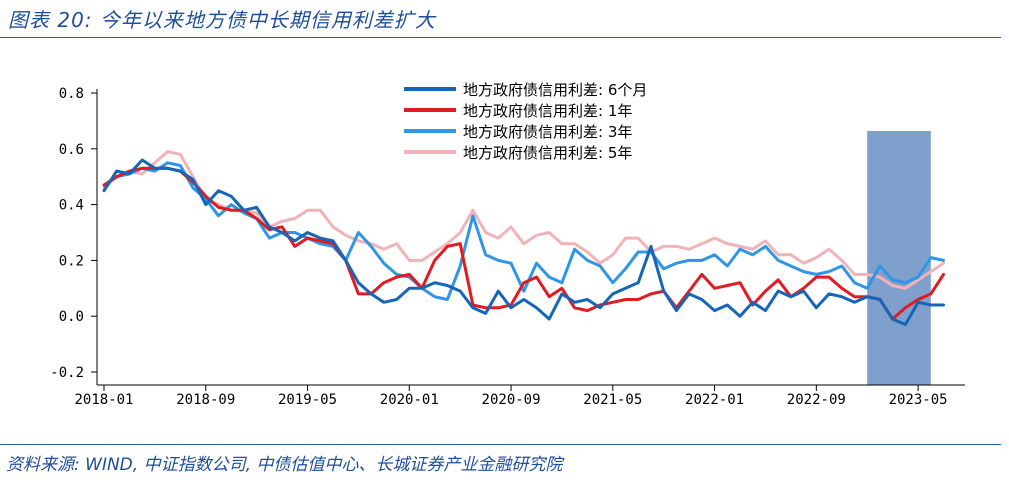  I want to click on highlight-shaded-region, so click(899, 258).